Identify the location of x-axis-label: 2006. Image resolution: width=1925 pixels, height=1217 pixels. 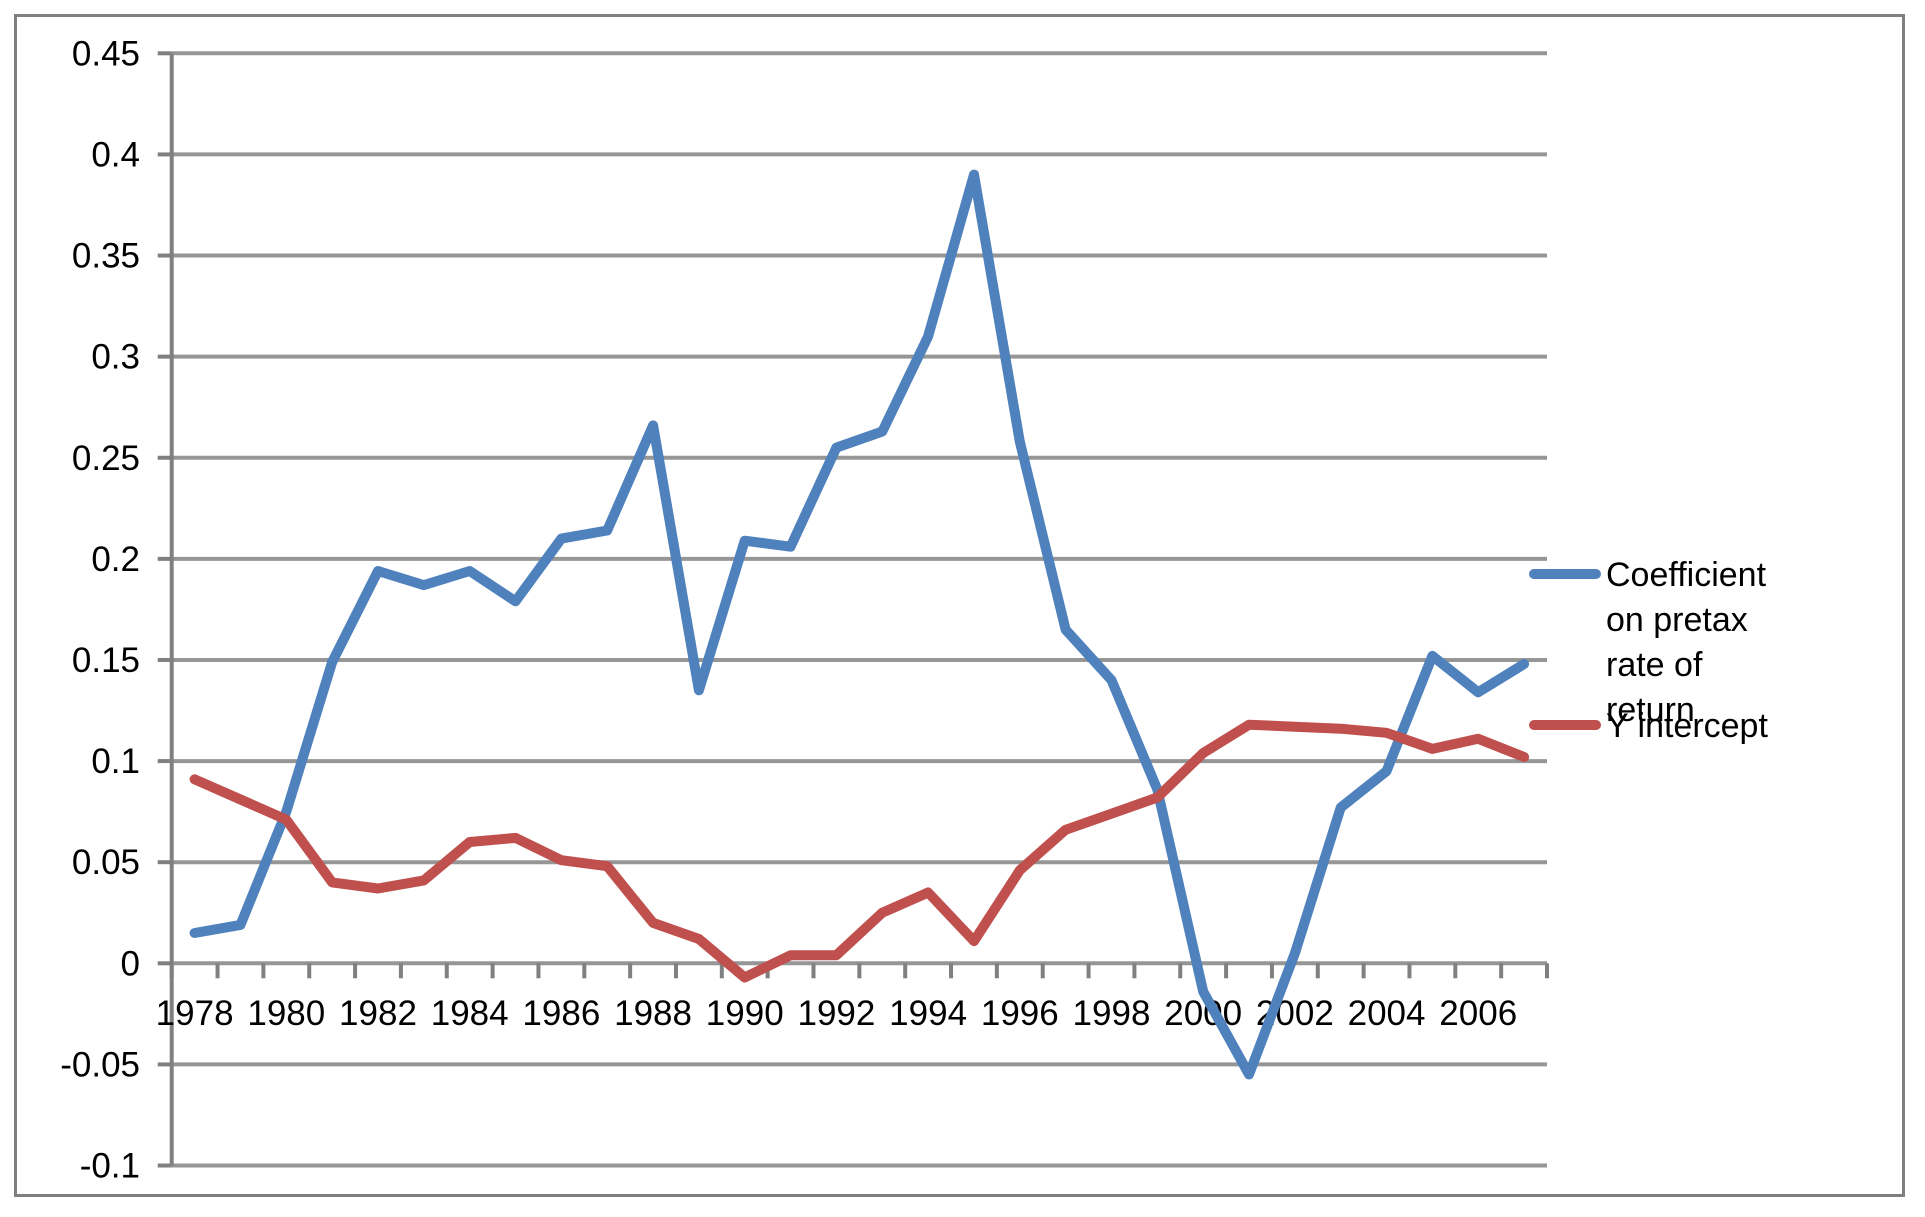
(1478, 1013).